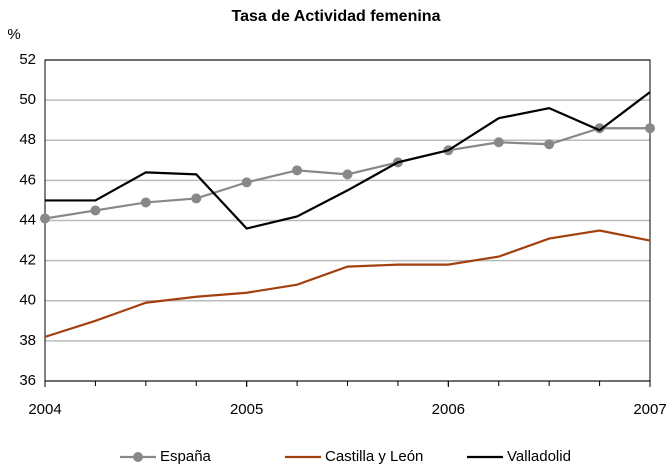 This screenshot has width=672, height=467. What do you see at coordinates (336, 16) in the screenshot?
I see `chart-title: Tasa de Actividad femenina` at bounding box center [336, 16].